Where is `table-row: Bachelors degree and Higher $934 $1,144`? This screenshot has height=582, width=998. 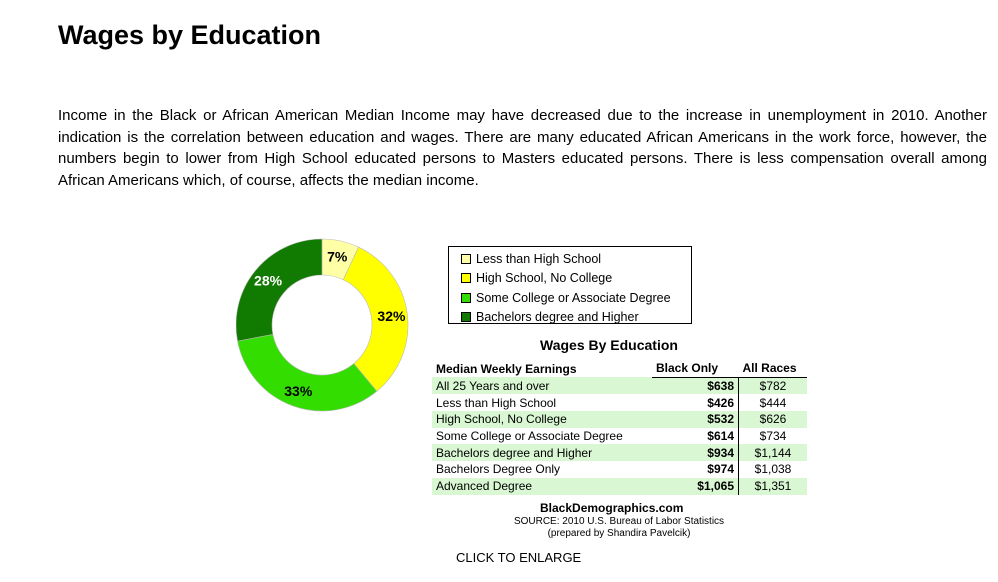
table-row: Bachelors degree and Higher $934 $1,144 is located at coordinates (619, 453).